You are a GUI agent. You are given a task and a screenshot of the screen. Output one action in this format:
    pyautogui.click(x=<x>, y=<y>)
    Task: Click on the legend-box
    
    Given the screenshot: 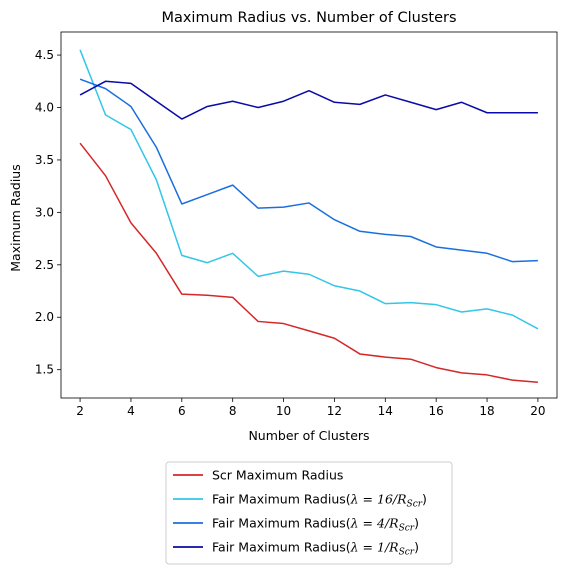 What is the action you would take?
    pyautogui.click(x=309, y=513)
    